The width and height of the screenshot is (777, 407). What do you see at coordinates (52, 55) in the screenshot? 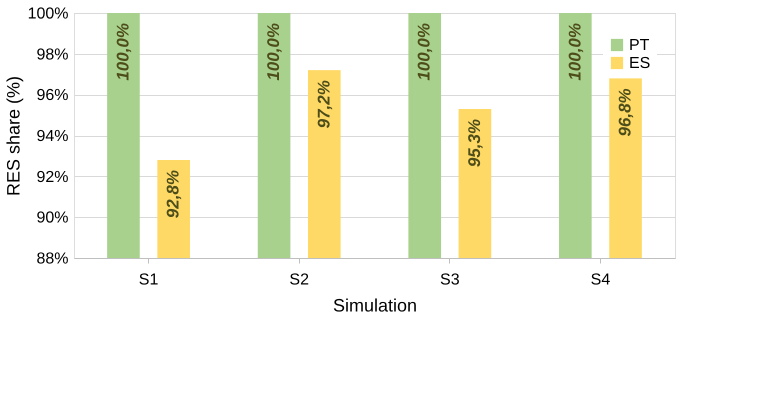
I see `y-tick-label: 98%` at bounding box center [52, 55].